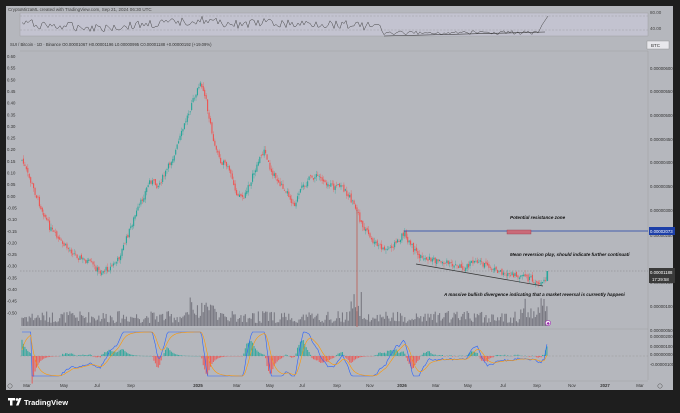 Image resolution: width=680 pixels, height=413 pixels. Describe the element at coordinates (284, 354) in the screenshot. I see `signal-line` at that location.